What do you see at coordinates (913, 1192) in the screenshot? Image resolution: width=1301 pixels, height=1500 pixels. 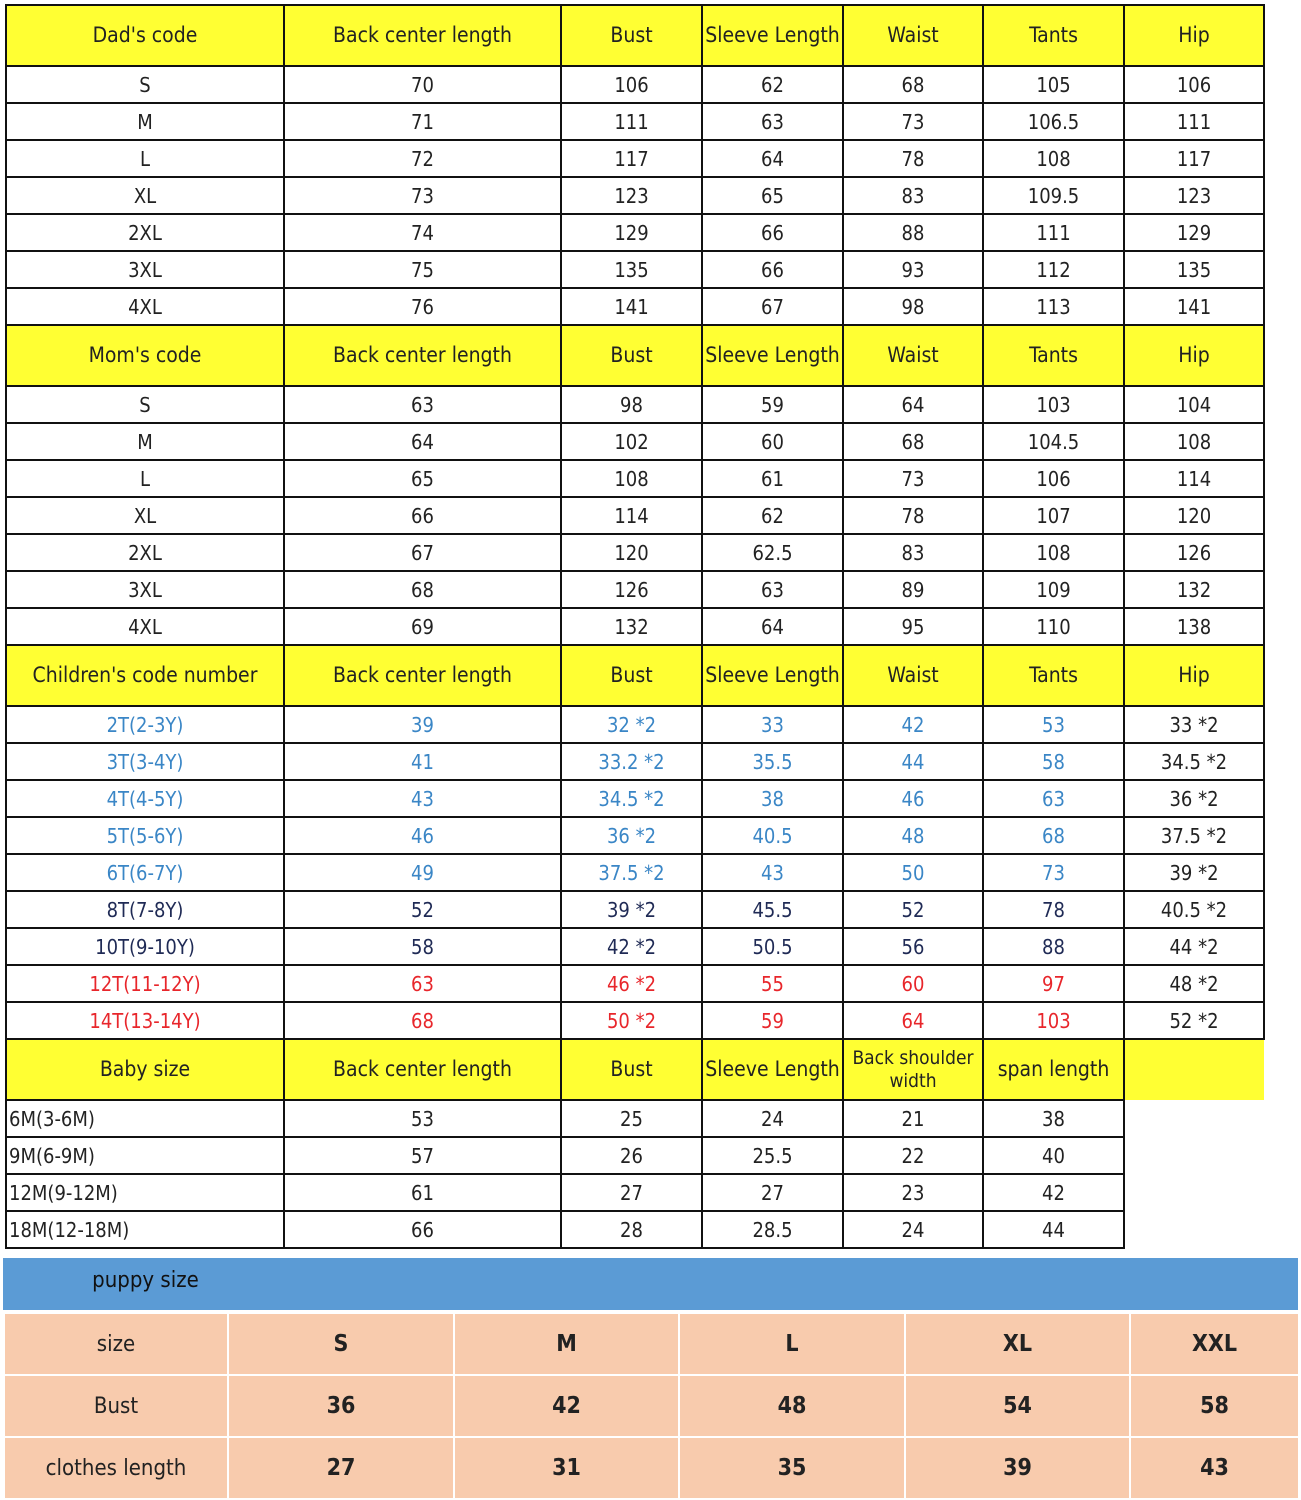 I see `baby-value-cell: 23` at bounding box center [913, 1192].